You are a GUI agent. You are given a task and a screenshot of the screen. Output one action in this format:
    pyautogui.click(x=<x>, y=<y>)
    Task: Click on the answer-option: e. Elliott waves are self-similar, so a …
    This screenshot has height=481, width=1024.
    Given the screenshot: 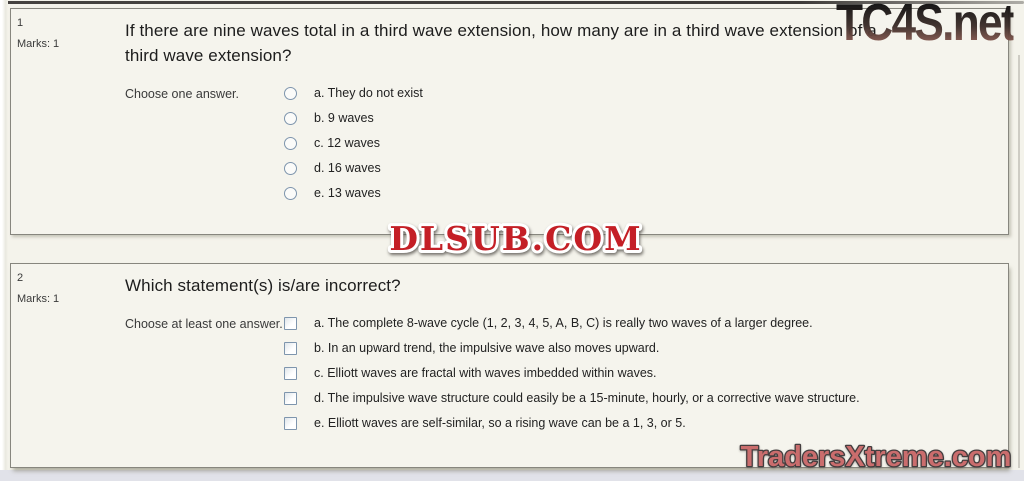 What is the action you would take?
    pyautogui.click(x=639, y=423)
    